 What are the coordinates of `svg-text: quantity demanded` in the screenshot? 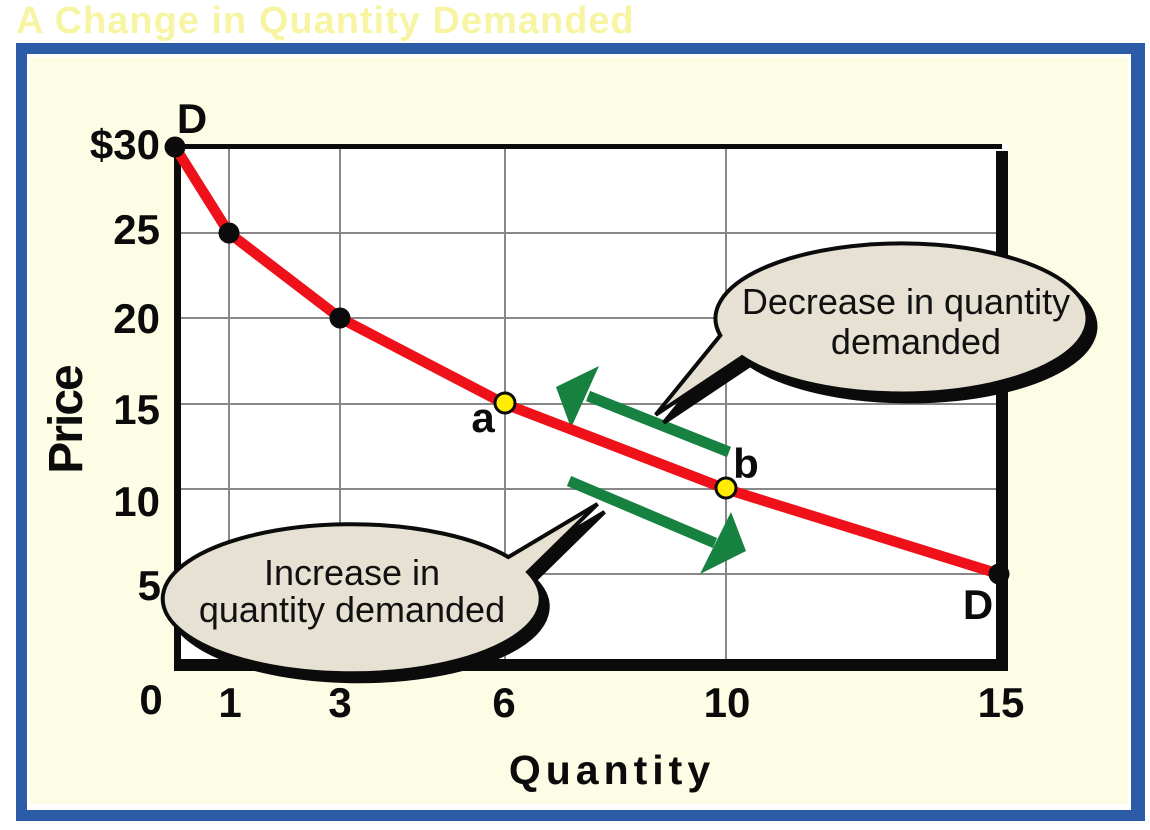 It's located at (352, 609).